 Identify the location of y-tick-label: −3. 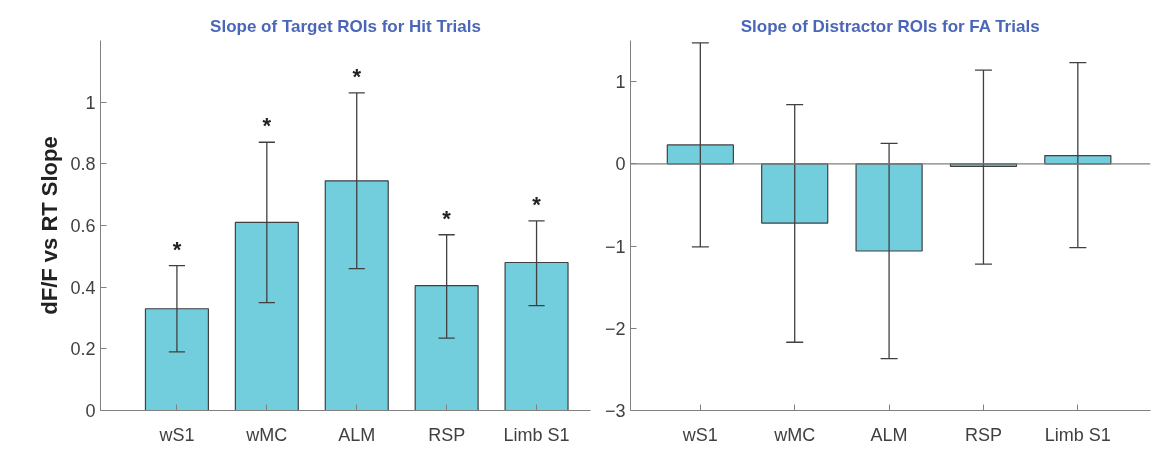
(615, 411).